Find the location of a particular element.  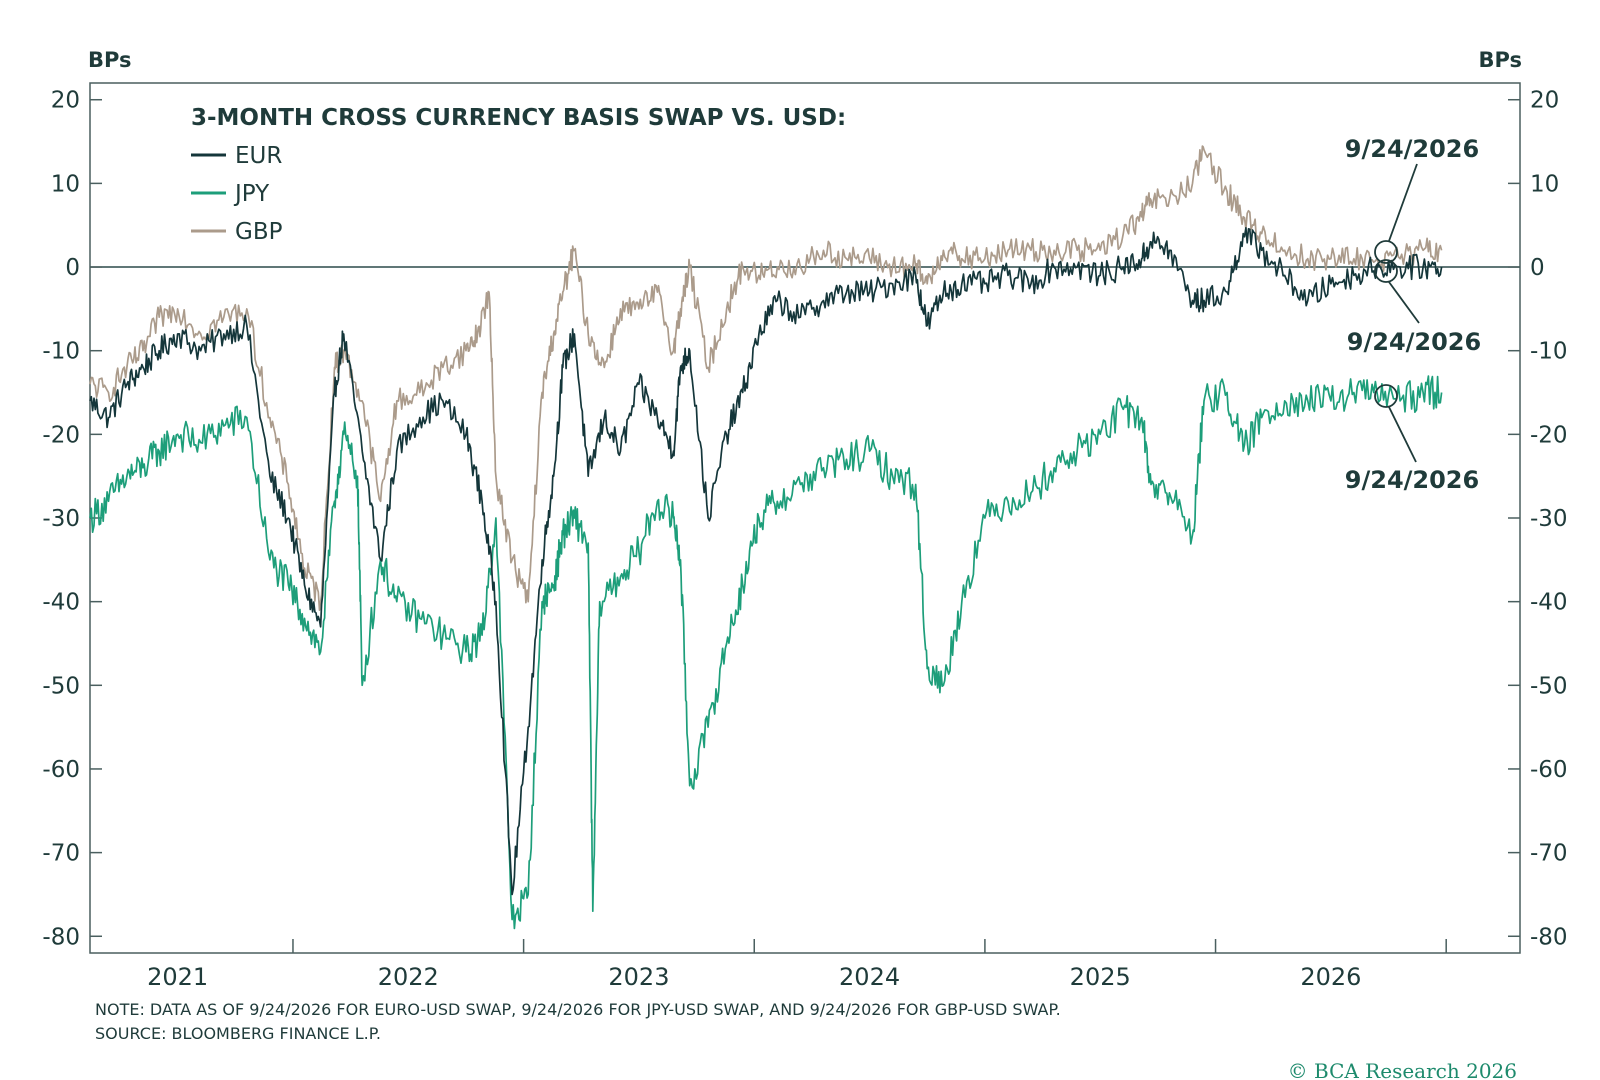

left-tick-label: -60 is located at coordinates (61, 770).